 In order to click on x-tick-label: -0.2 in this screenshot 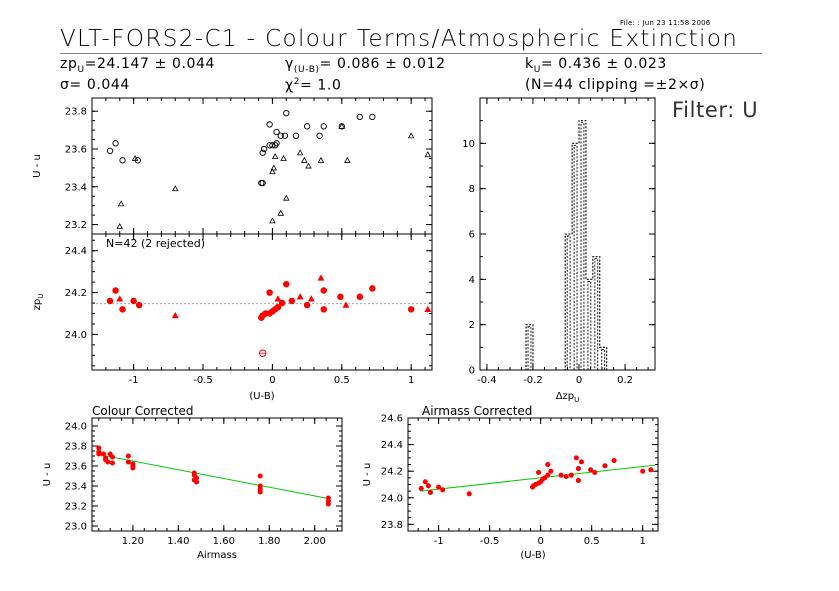, I will do `click(533, 380)`.